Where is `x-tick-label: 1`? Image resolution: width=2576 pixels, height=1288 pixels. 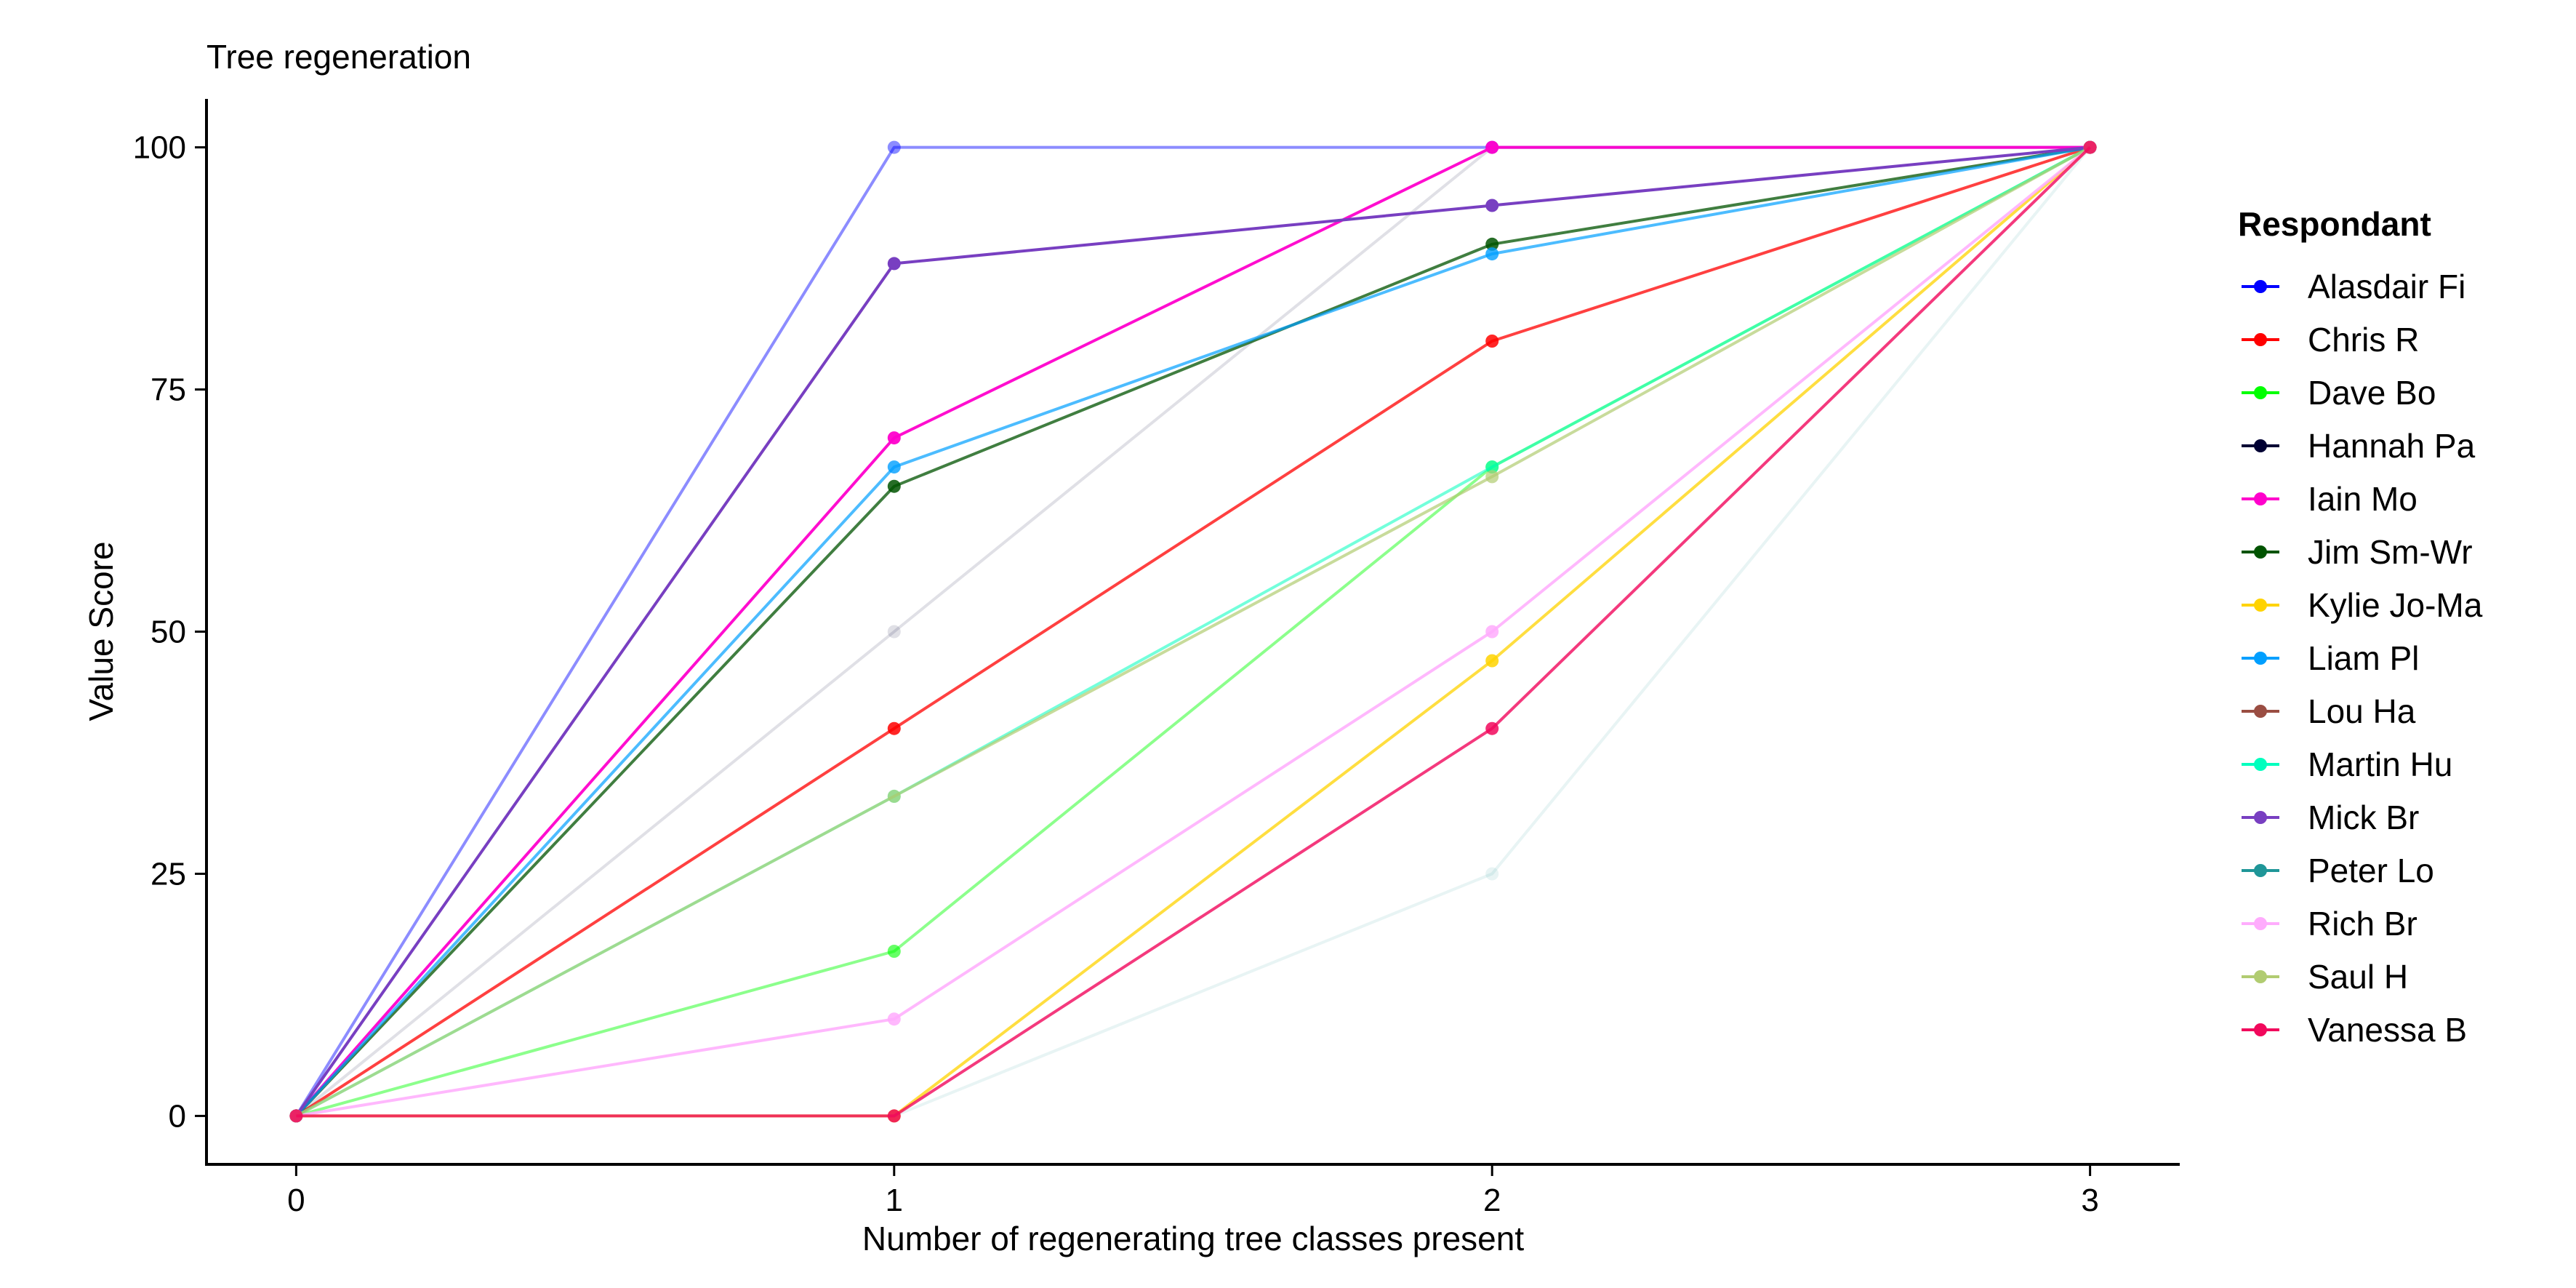 x-tick-label: 1 is located at coordinates (894, 1200).